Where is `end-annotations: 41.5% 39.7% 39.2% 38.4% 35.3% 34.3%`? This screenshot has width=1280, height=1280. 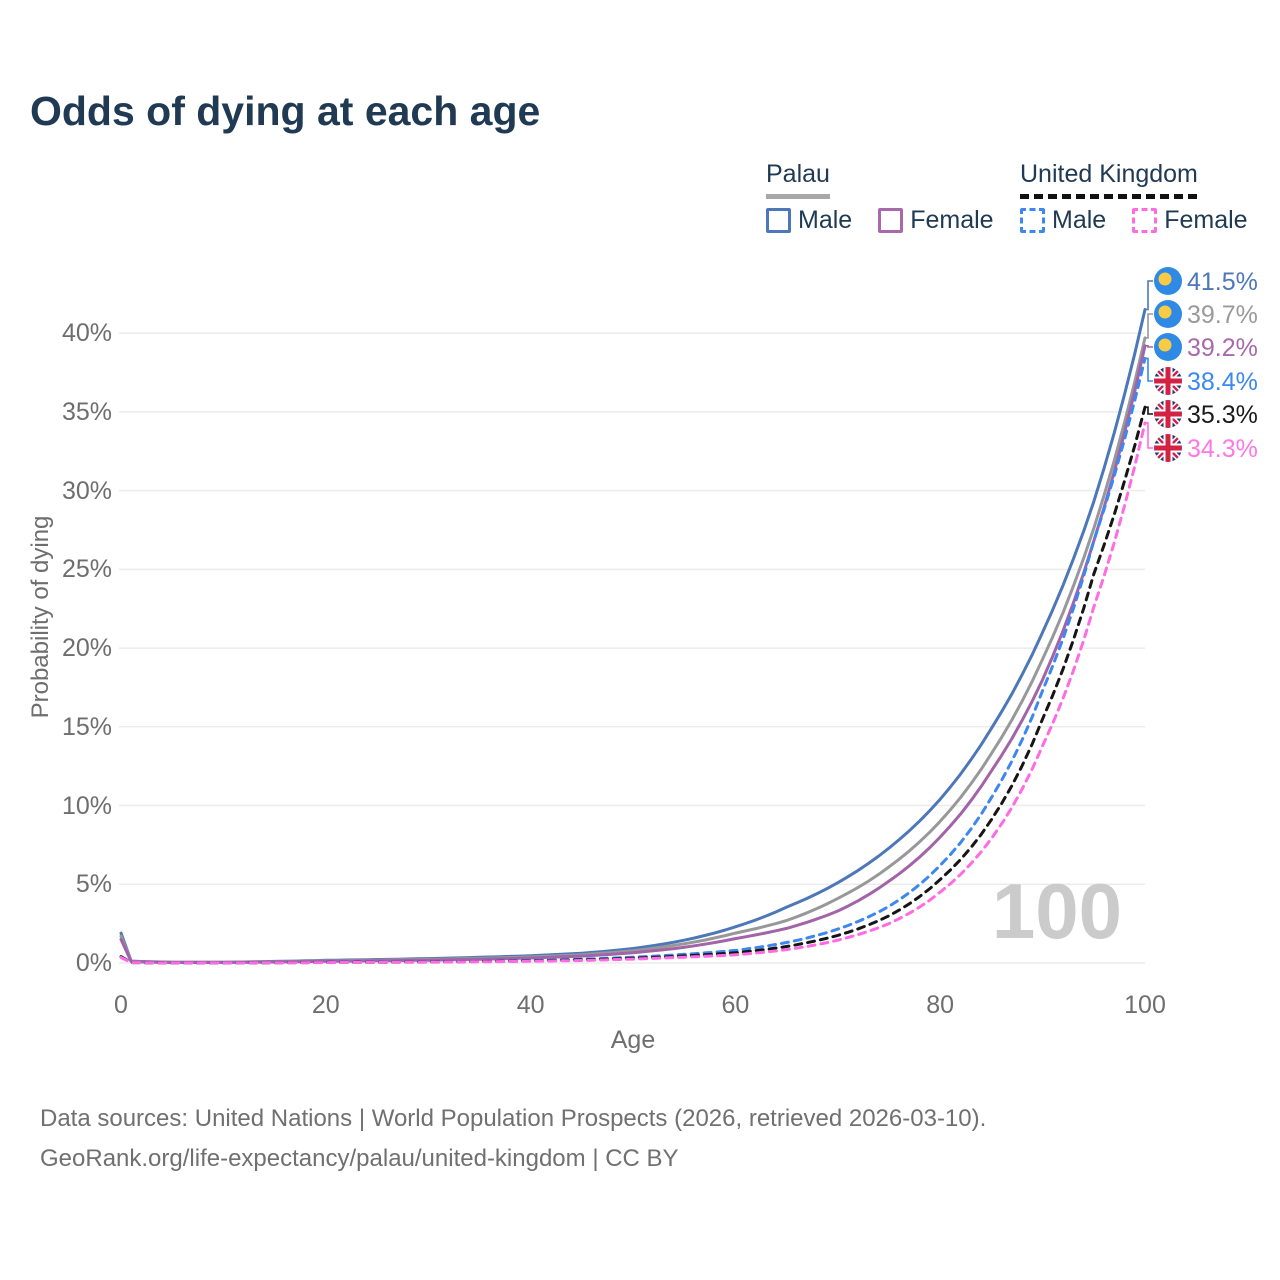
end-annotations: 41.5% 39.7% 39.2% 38.4% 35.3% 34.3% is located at coordinates (1201, 365).